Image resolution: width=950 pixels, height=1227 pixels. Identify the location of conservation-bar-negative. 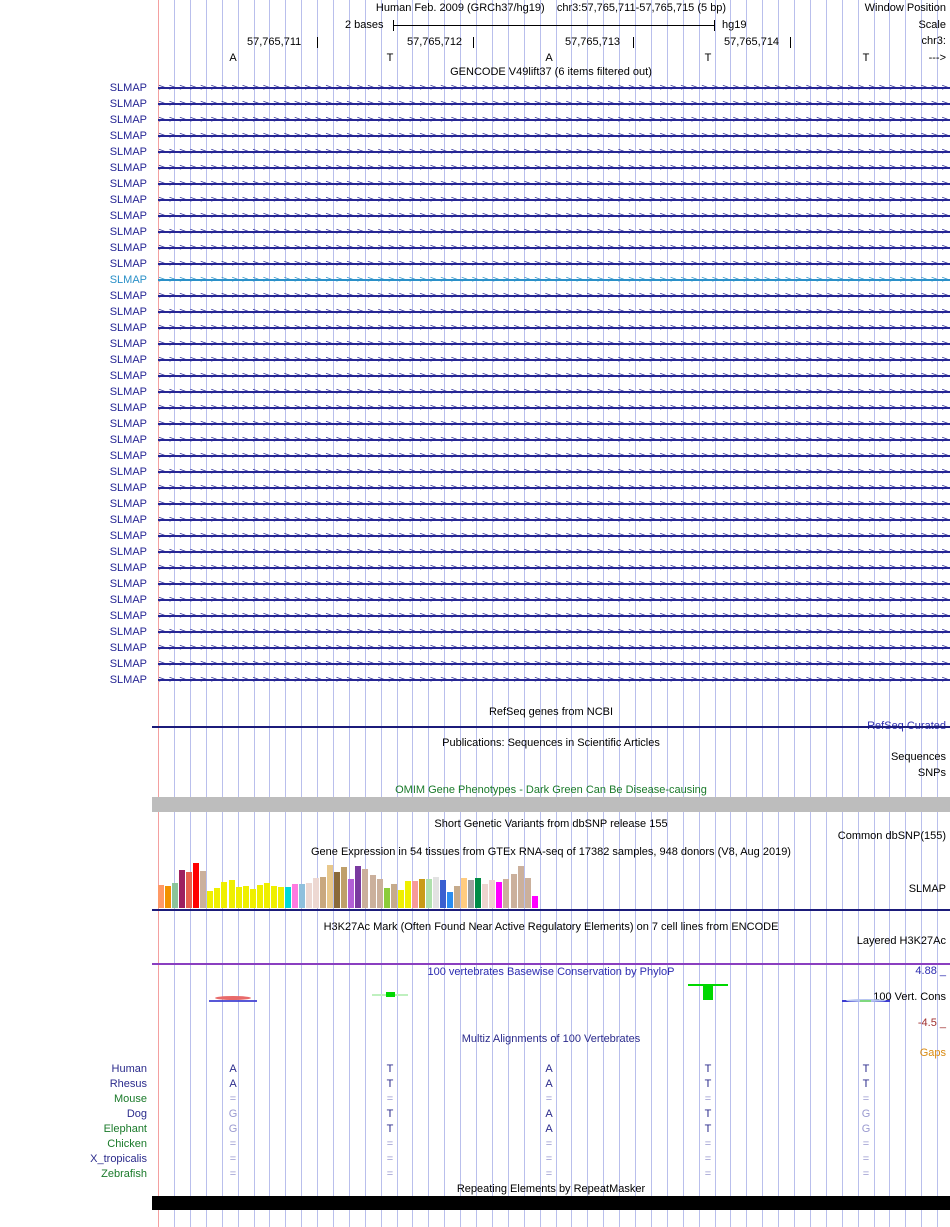
(233, 998).